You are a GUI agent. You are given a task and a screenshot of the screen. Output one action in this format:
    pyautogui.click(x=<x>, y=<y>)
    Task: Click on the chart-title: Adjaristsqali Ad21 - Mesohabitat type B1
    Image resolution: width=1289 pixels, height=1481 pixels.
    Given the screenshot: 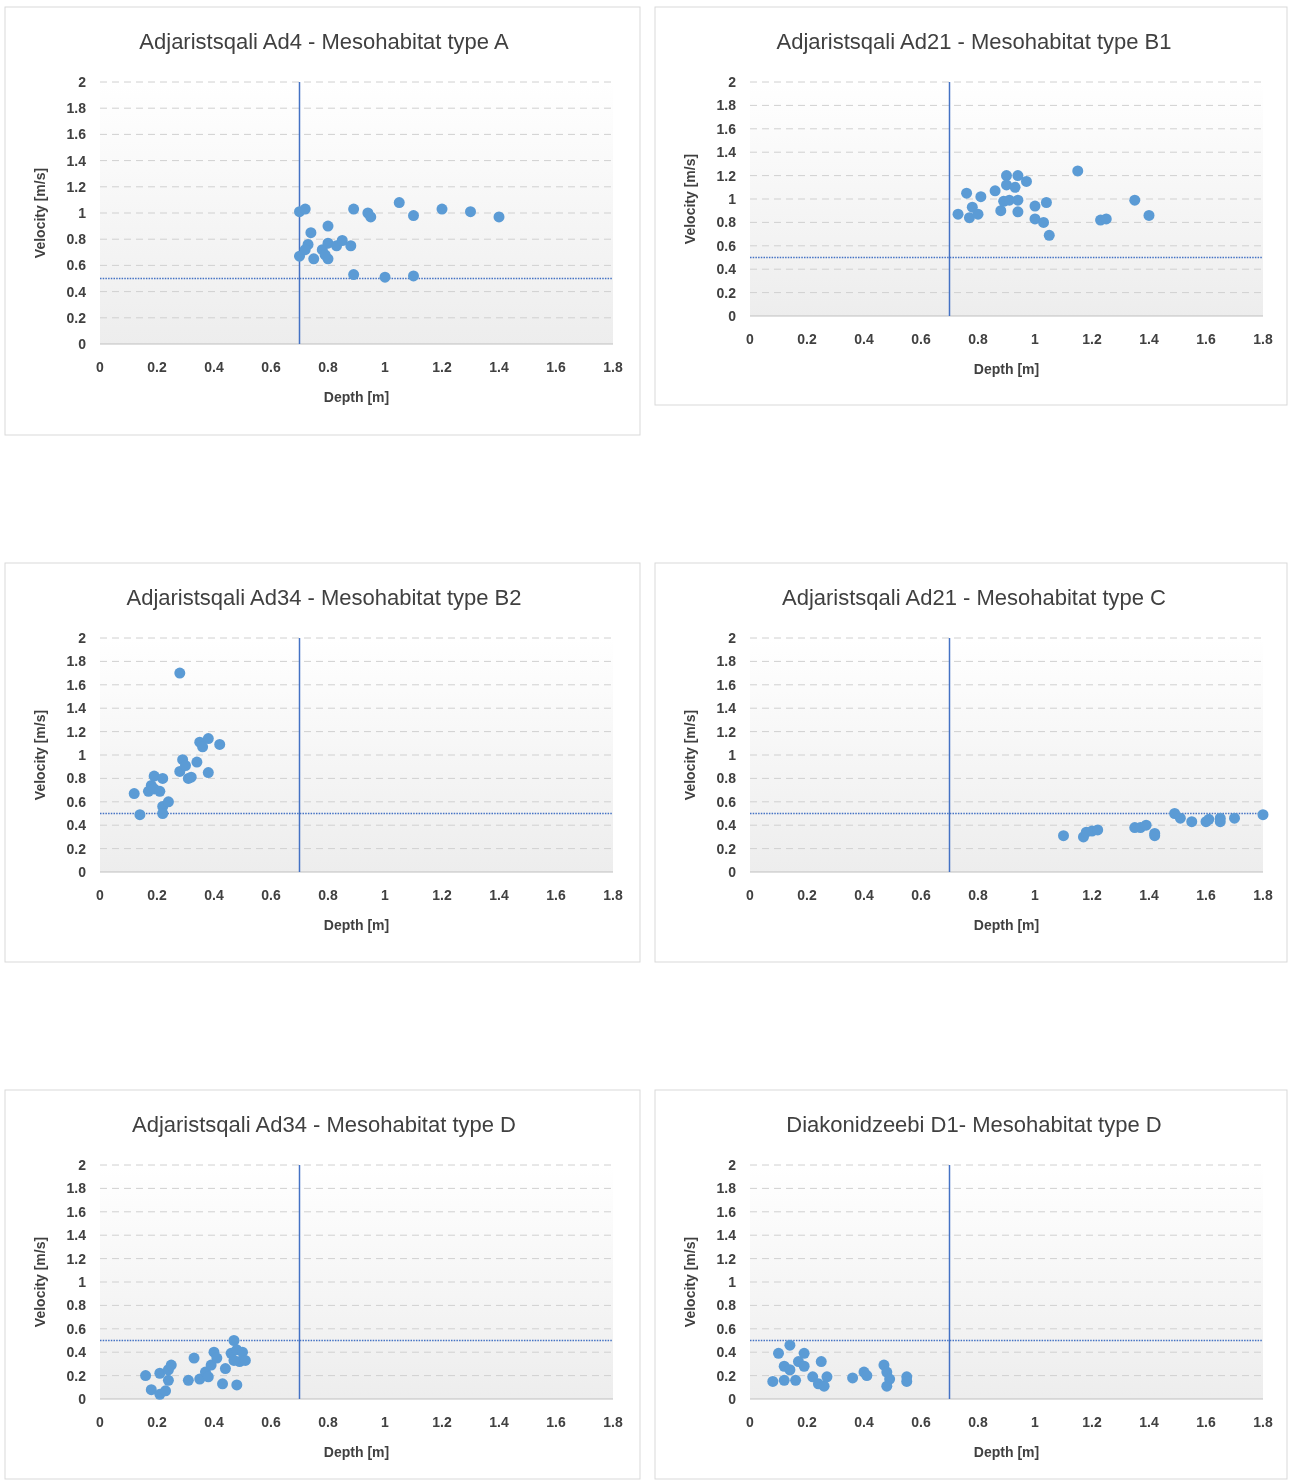 What is the action you would take?
    pyautogui.click(x=974, y=41)
    